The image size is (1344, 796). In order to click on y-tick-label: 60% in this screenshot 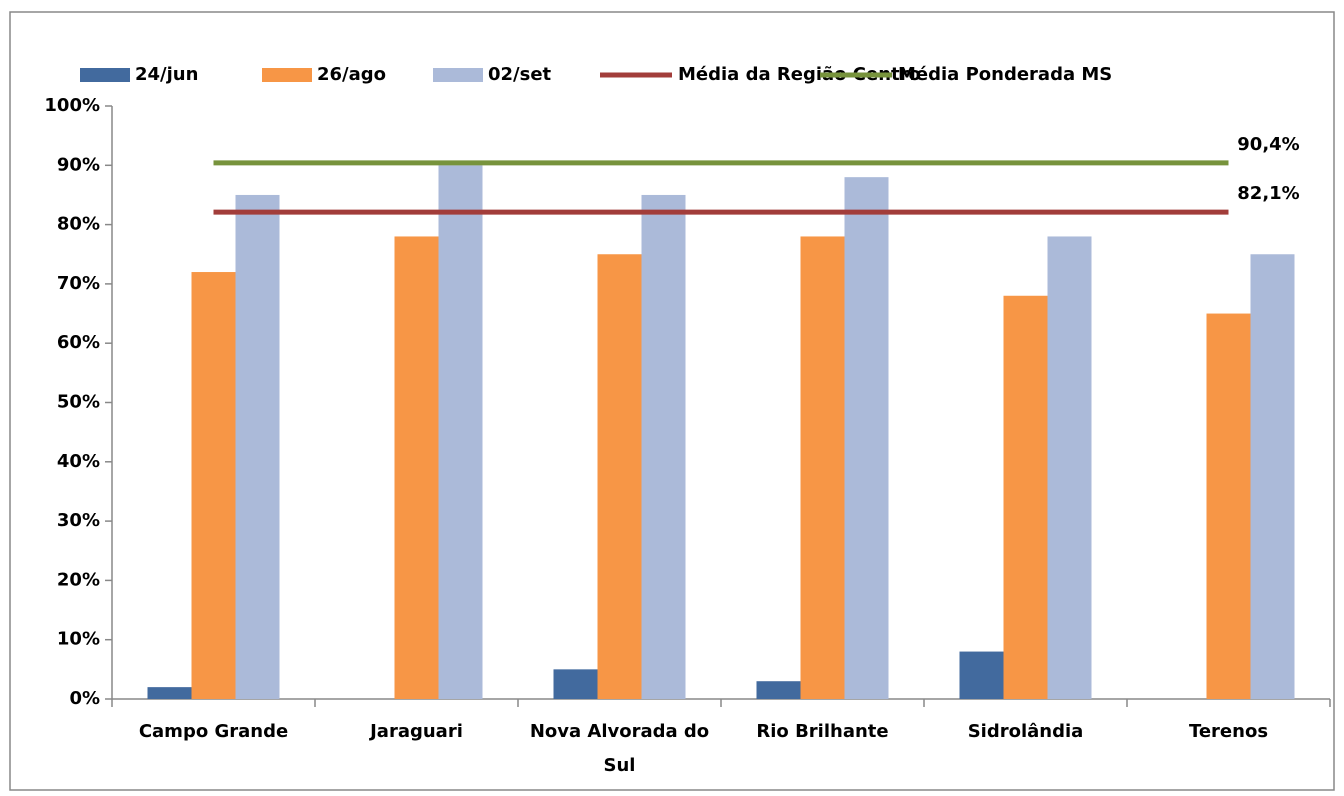, I will do `click(78, 342)`.